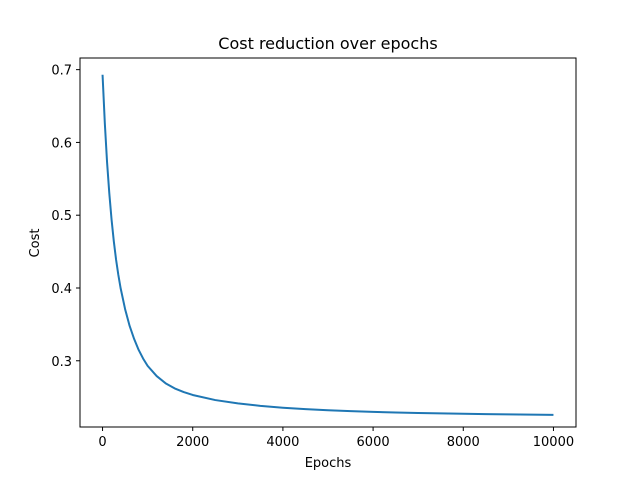 The width and height of the screenshot is (640, 480). What do you see at coordinates (61, 289) in the screenshot?
I see `y-tick-label: 0.4` at bounding box center [61, 289].